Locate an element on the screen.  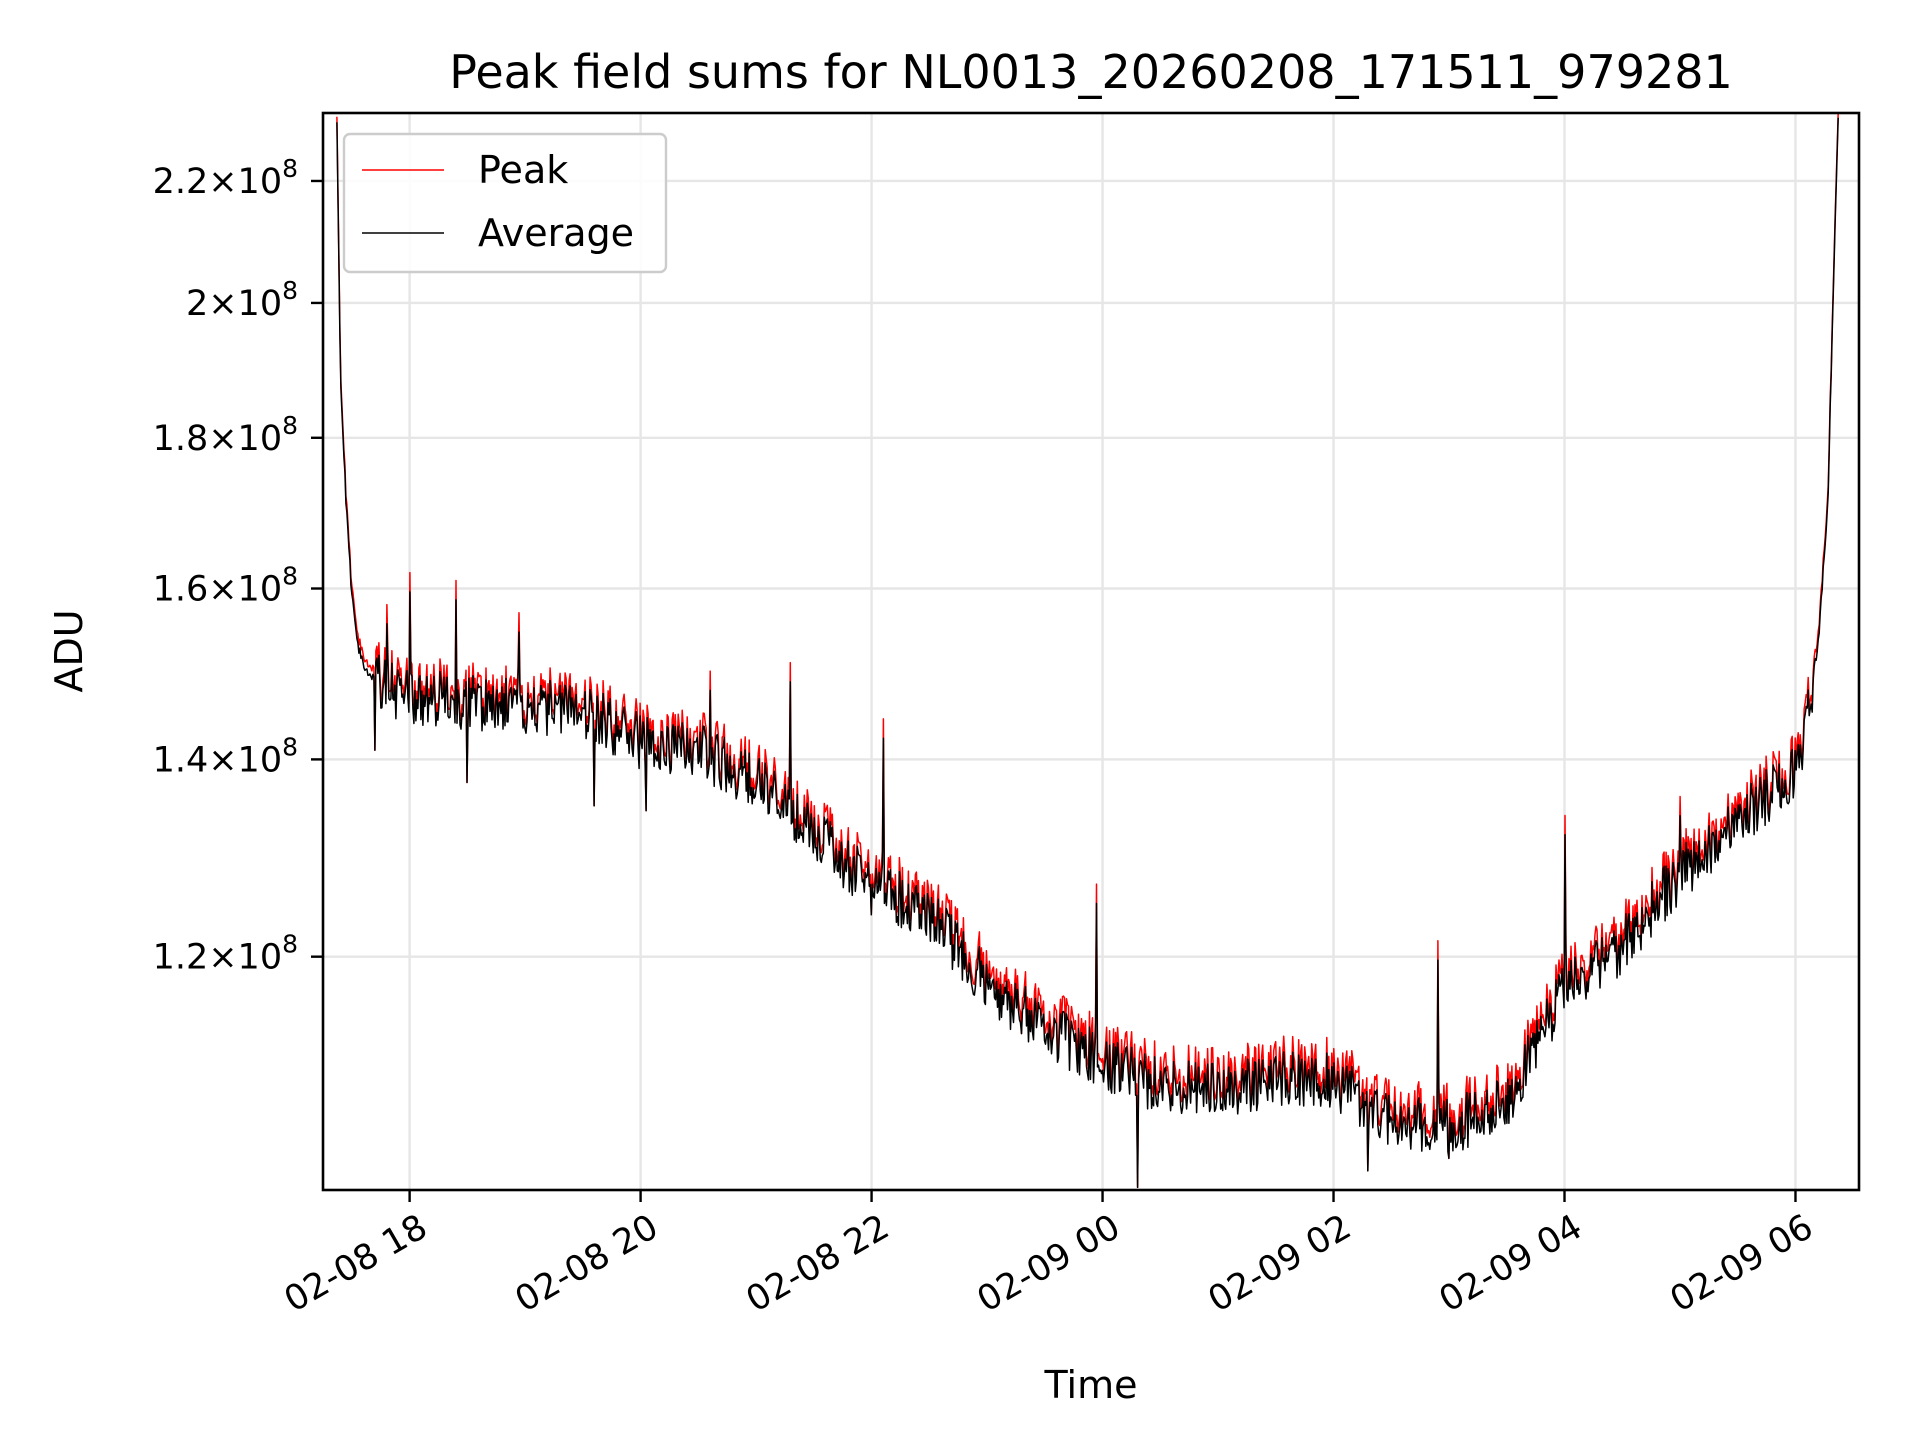
y-tick-label: 1.8×108 is located at coordinates (225, 435).